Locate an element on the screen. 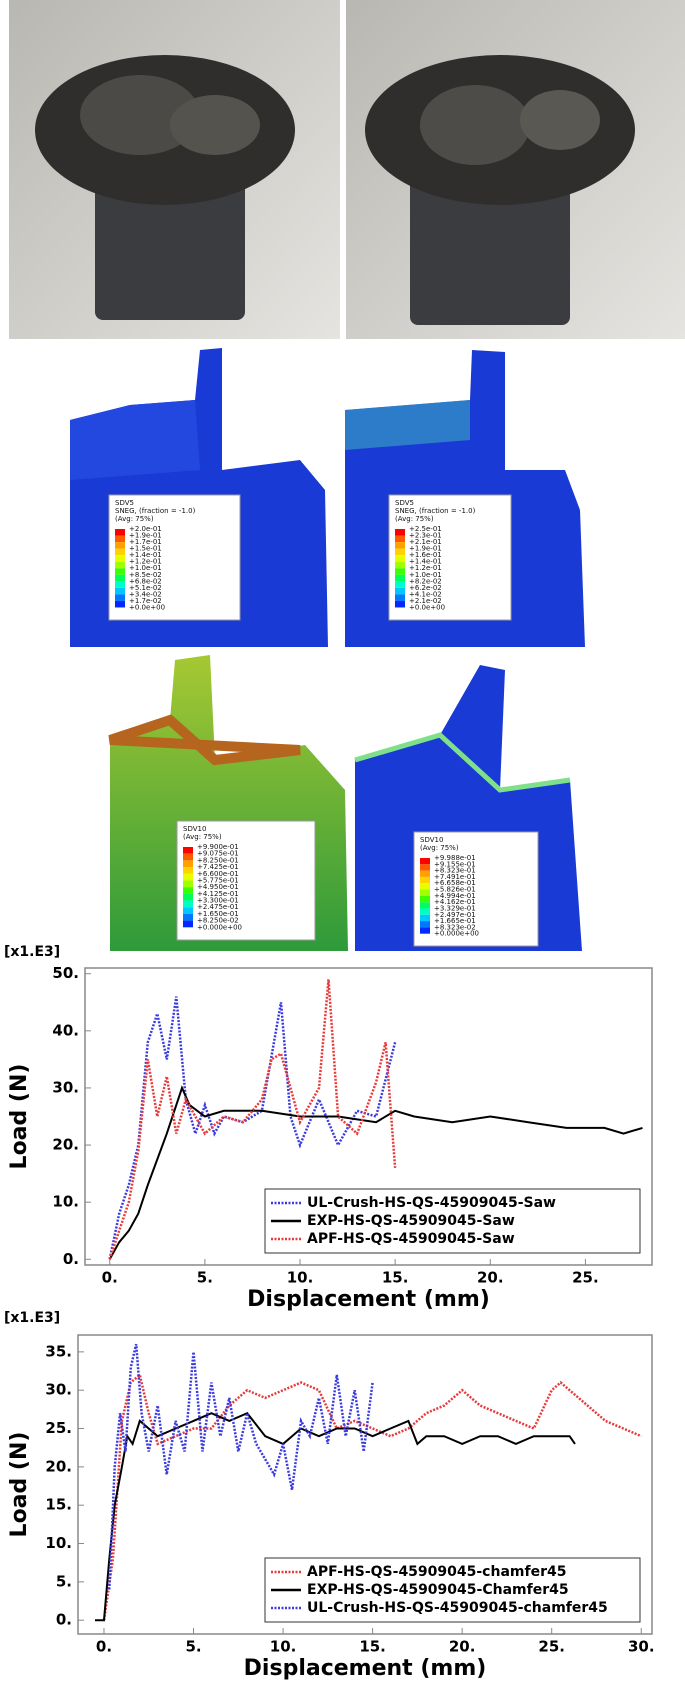  legend-value: +5.1e-02 is located at coordinates (145, 588).